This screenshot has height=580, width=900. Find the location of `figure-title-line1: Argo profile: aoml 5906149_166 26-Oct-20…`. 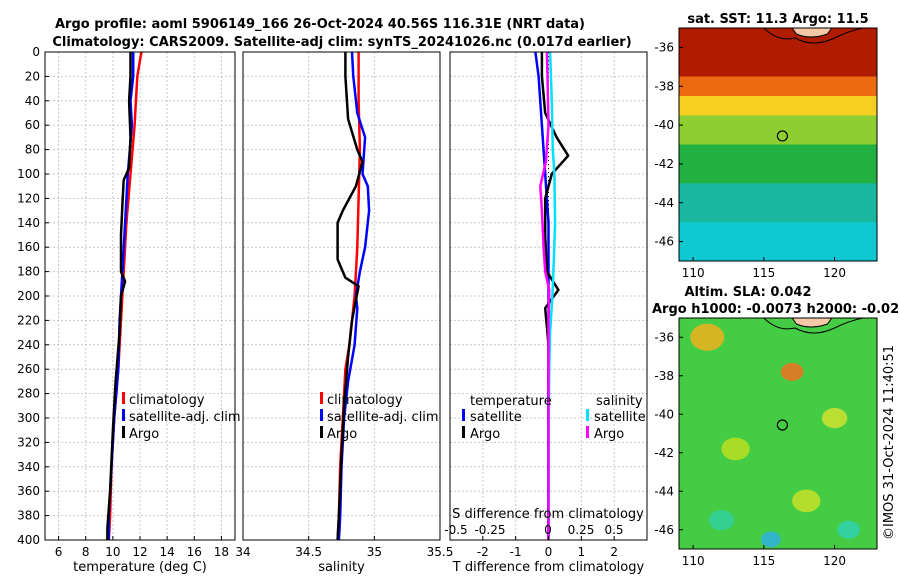

figure-title-line1: Argo profile: aoml 5906149_166 26-Oct-20… is located at coordinates (320, 24).